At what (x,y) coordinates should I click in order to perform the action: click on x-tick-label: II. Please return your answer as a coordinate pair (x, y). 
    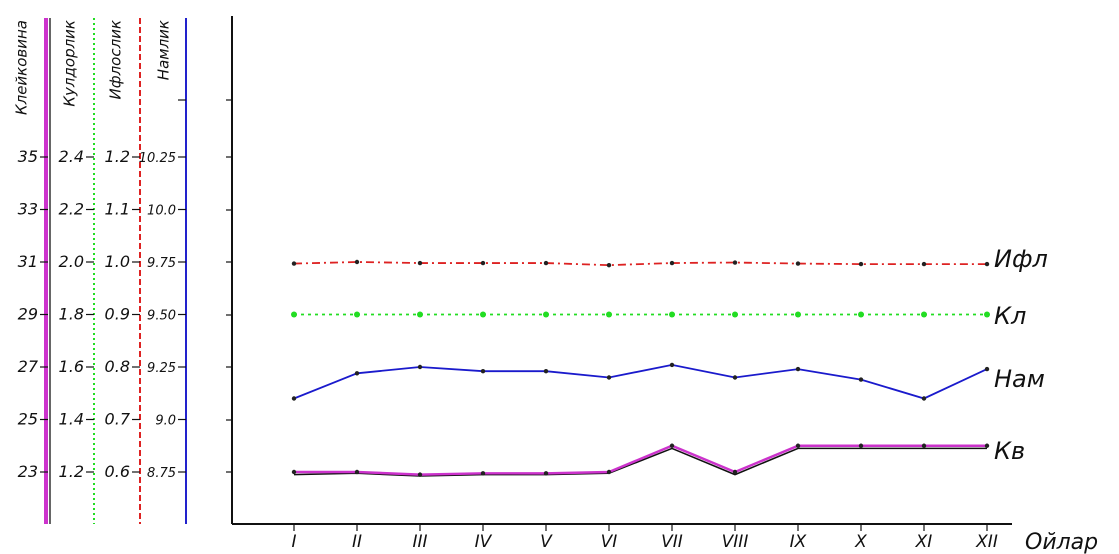
    Looking at the image, I should click on (357, 542).